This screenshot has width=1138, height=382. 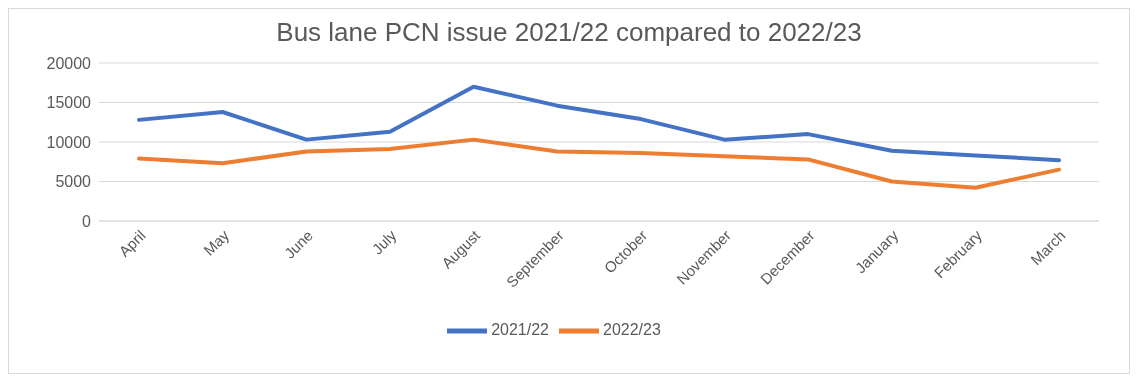 What do you see at coordinates (216, 242) in the screenshot?
I see `x-tick-label: May` at bounding box center [216, 242].